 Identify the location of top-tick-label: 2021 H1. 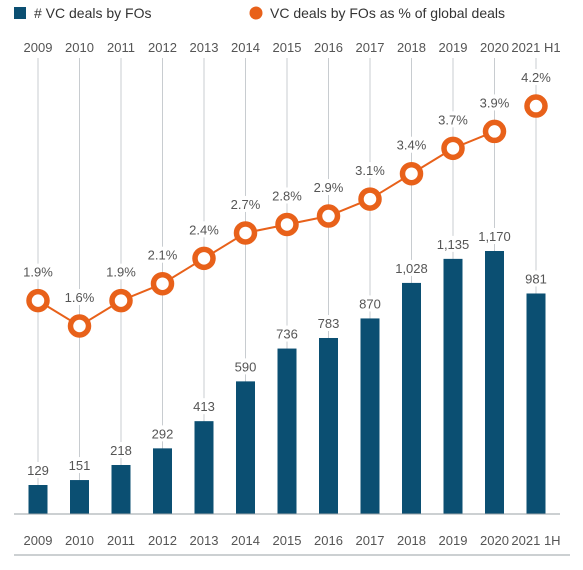
(535, 47).